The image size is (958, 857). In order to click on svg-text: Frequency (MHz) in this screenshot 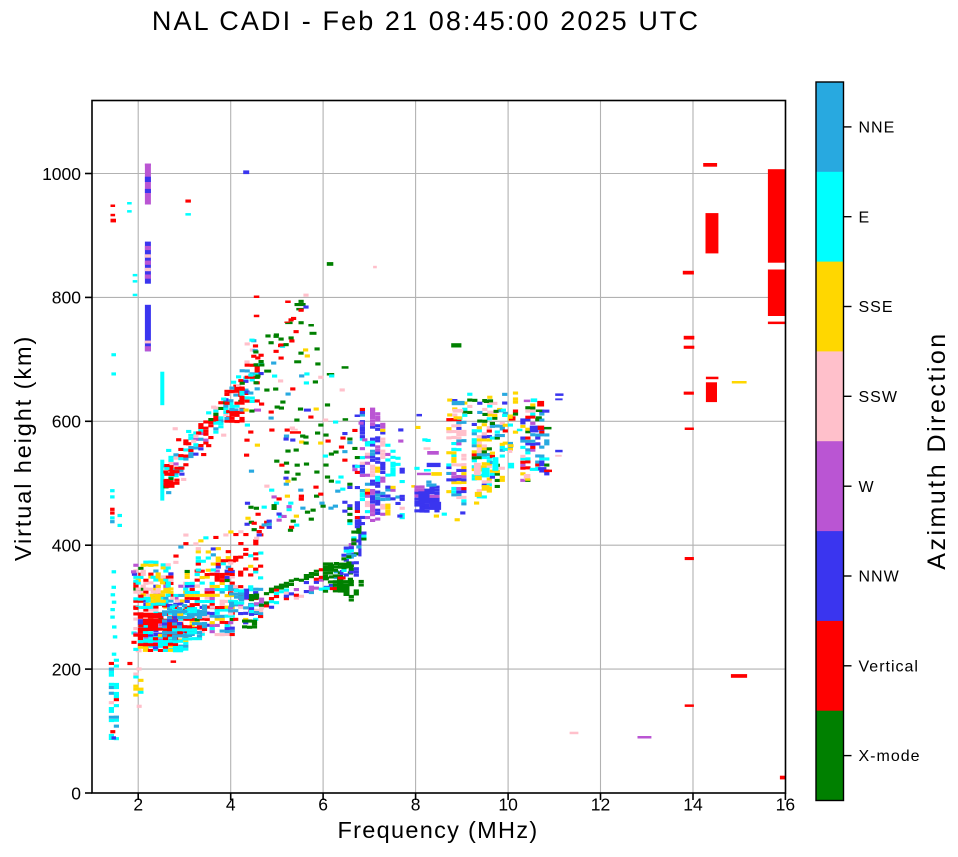, I will do `click(437, 830)`.